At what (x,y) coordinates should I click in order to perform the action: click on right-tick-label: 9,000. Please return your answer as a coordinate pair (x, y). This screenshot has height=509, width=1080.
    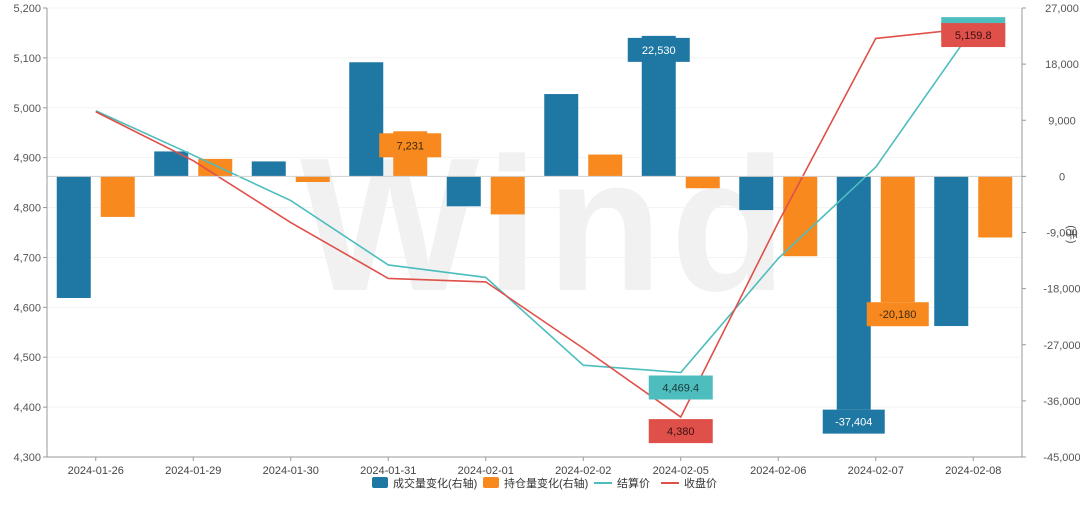
    Looking at the image, I should click on (1062, 121).